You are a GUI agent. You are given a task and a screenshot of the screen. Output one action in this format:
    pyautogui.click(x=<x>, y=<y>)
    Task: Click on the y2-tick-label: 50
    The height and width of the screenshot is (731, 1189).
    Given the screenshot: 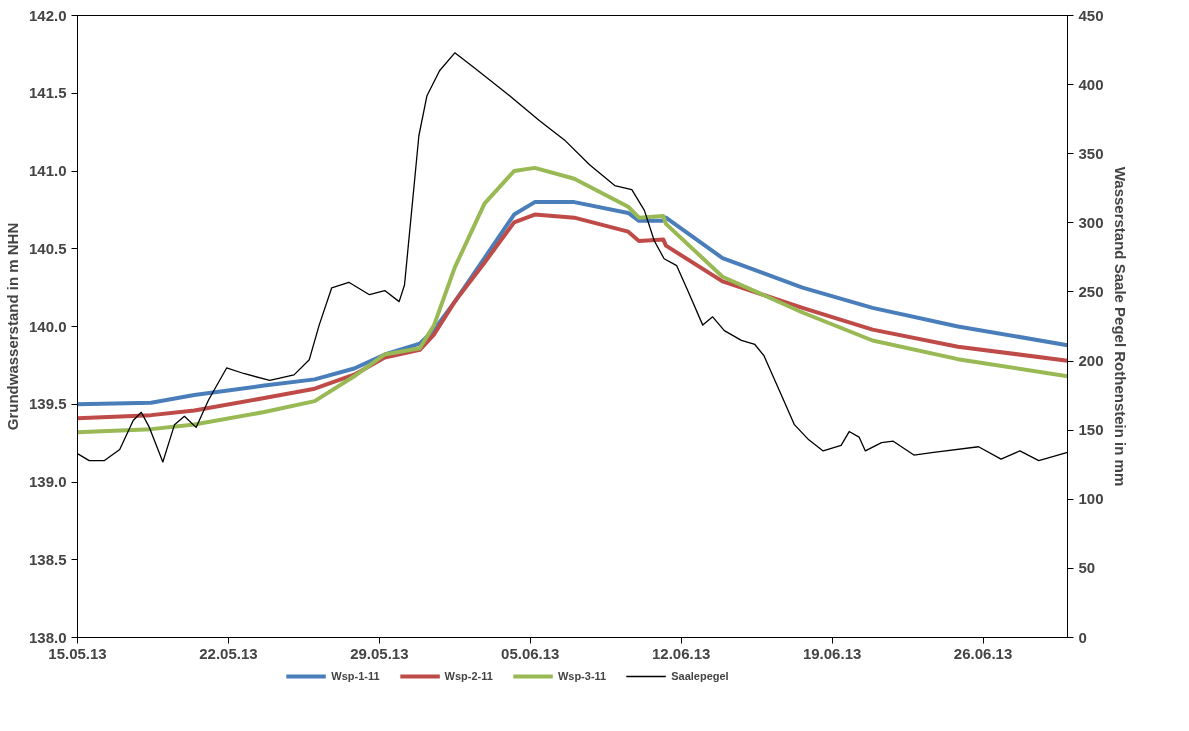 What is the action you would take?
    pyautogui.click(x=1087, y=568)
    